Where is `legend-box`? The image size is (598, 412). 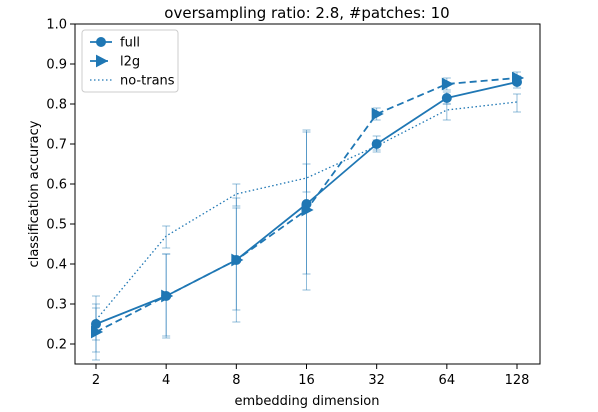
legend-box is located at coordinates (130, 61).